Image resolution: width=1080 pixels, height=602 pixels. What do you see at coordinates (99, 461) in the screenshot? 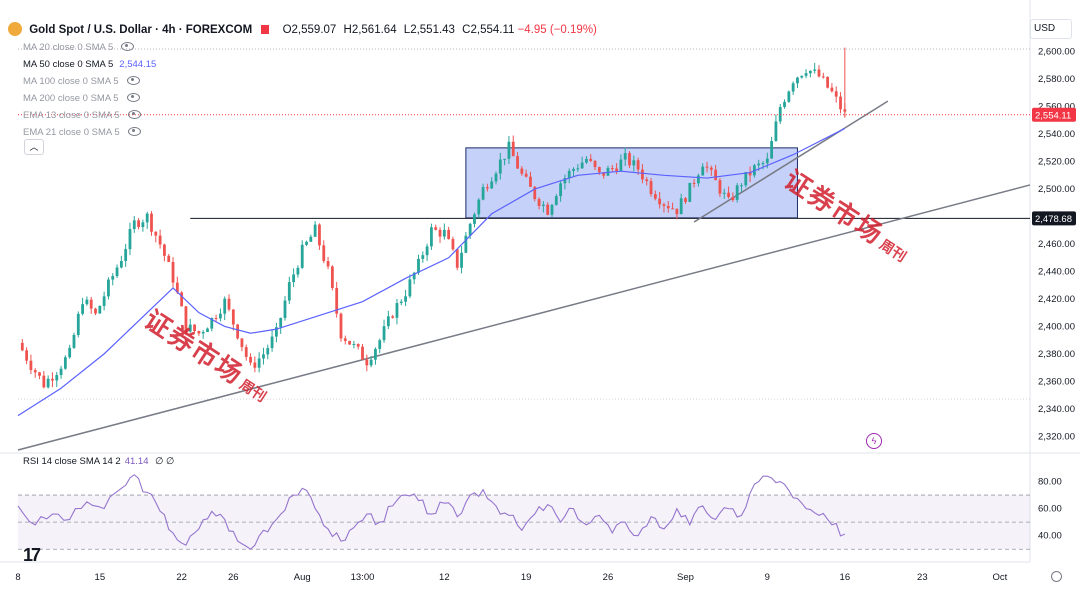
I see `rsi-legend: RSI 14 close SMA 14 2 41.14 ∅ ∅` at bounding box center [99, 461].